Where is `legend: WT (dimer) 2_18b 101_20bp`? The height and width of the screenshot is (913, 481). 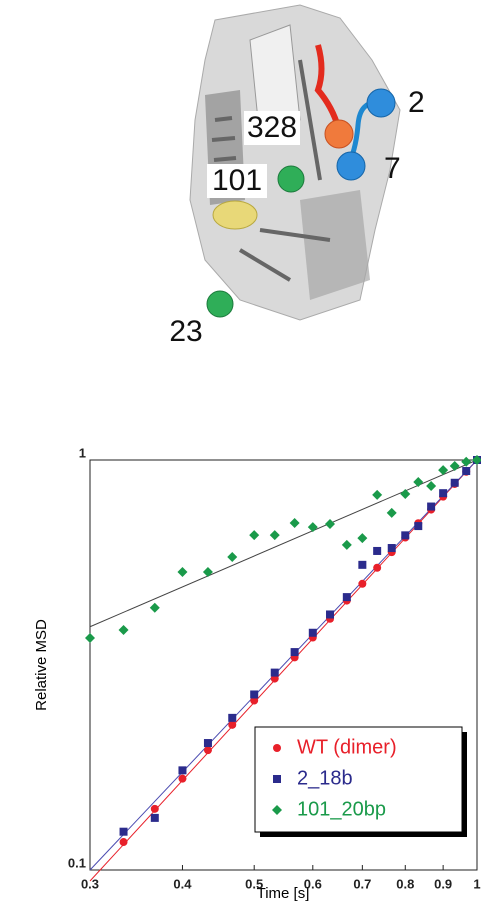 legend: WT (dimer) 2_18b 101_20bp is located at coordinates (360, 781).